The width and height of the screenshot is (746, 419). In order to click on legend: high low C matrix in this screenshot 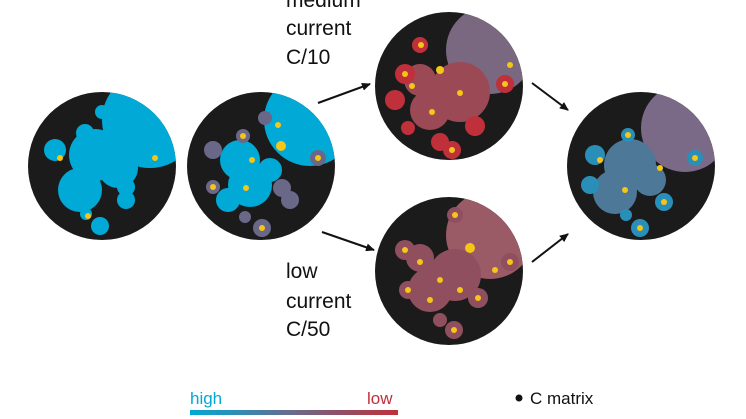, I will do `click(392, 402)`.